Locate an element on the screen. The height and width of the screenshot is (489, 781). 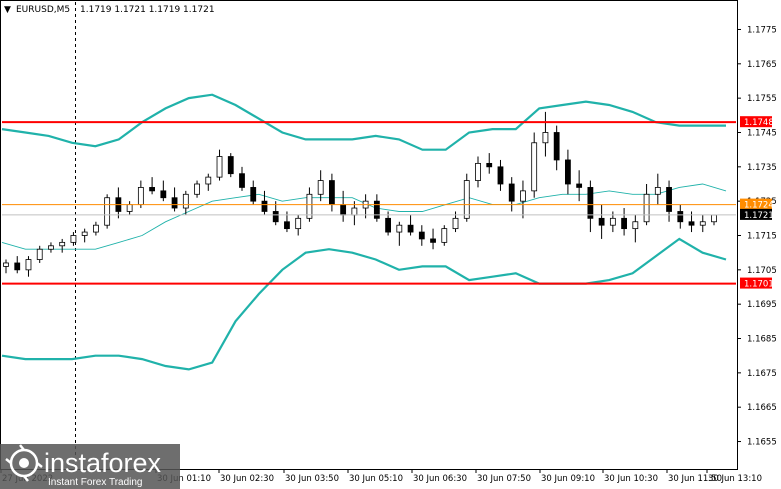
y-tick-label: 1.1665 is located at coordinates (762, 408).